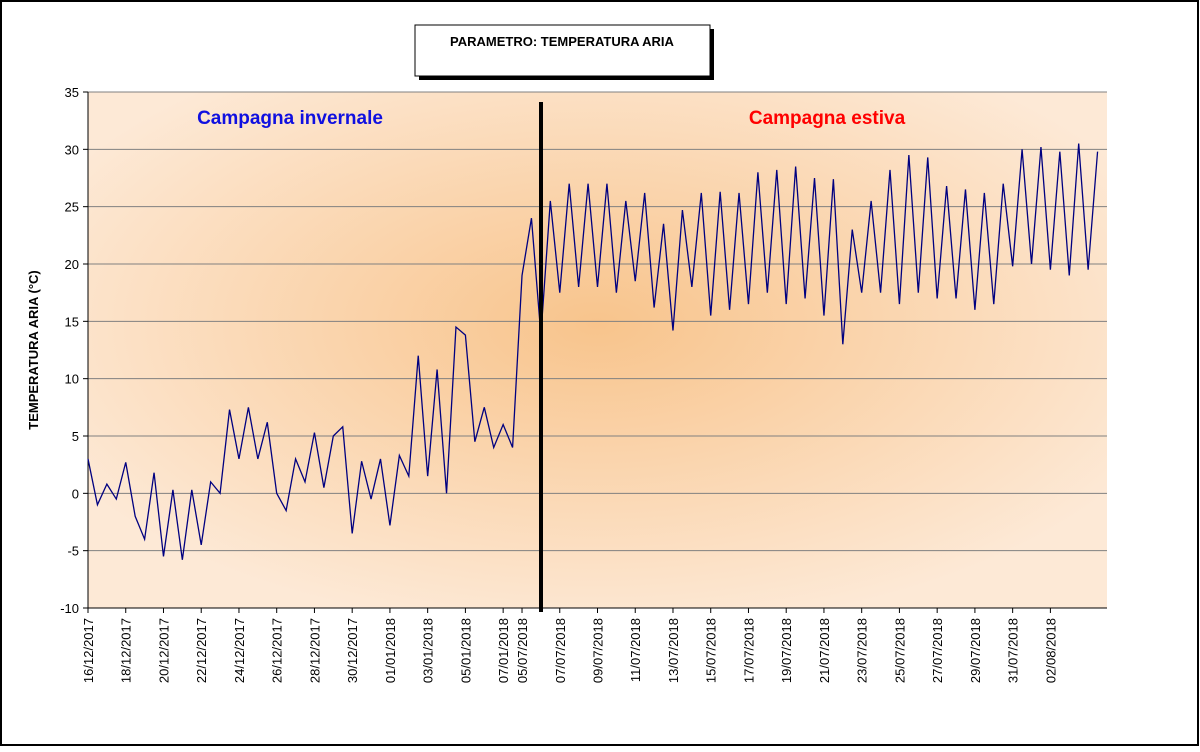  Describe the element at coordinates (562, 50) in the screenshot. I see `title-box` at that location.